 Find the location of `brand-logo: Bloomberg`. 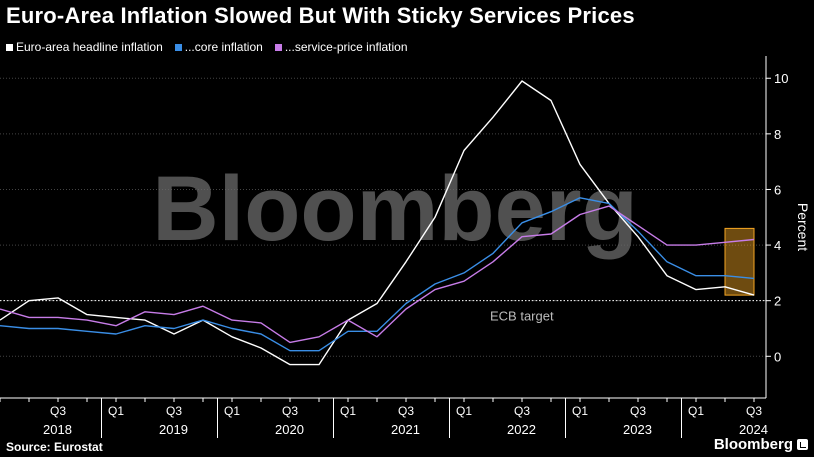

brand-logo: Bloomberg is located at coordinates (761, 444).